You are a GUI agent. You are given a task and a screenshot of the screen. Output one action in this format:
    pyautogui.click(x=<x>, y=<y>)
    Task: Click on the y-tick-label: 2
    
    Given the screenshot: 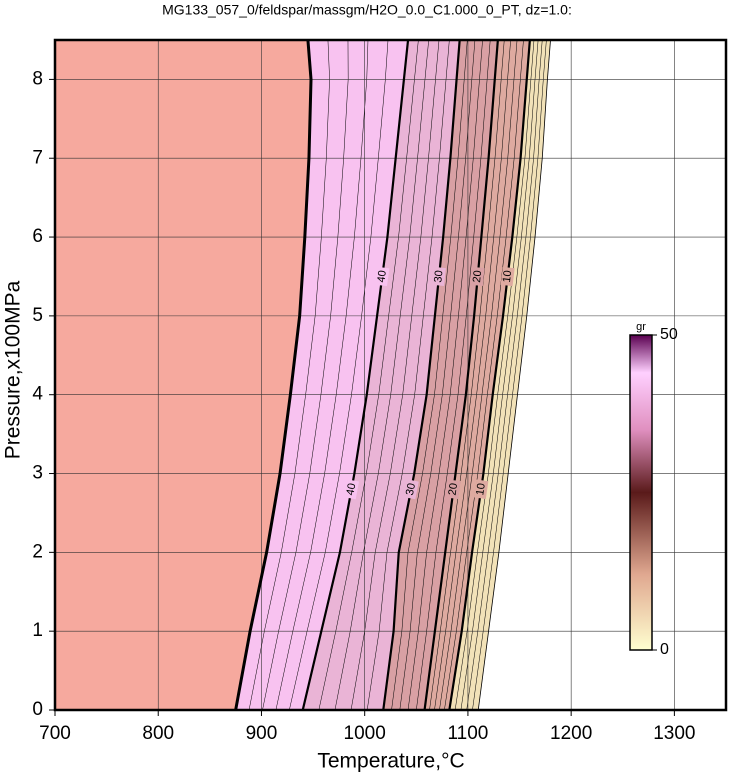 What is the action you would take?
    pyautogui.click(x=37, y=551)
    